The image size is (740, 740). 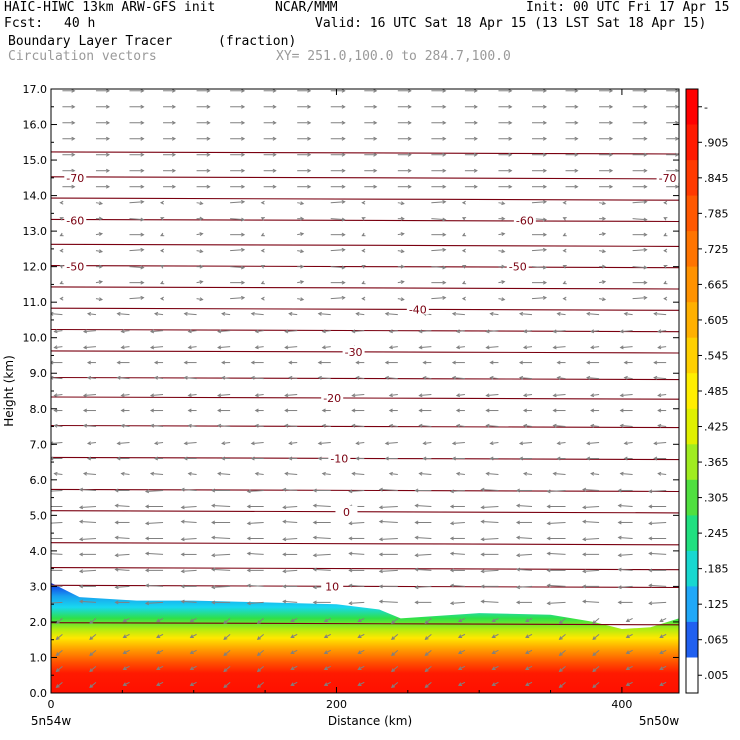 What do you see at coordinates (716, 569) in the screenshot?
I see `colorbar-label: .185` at bounding box center [716, 569].